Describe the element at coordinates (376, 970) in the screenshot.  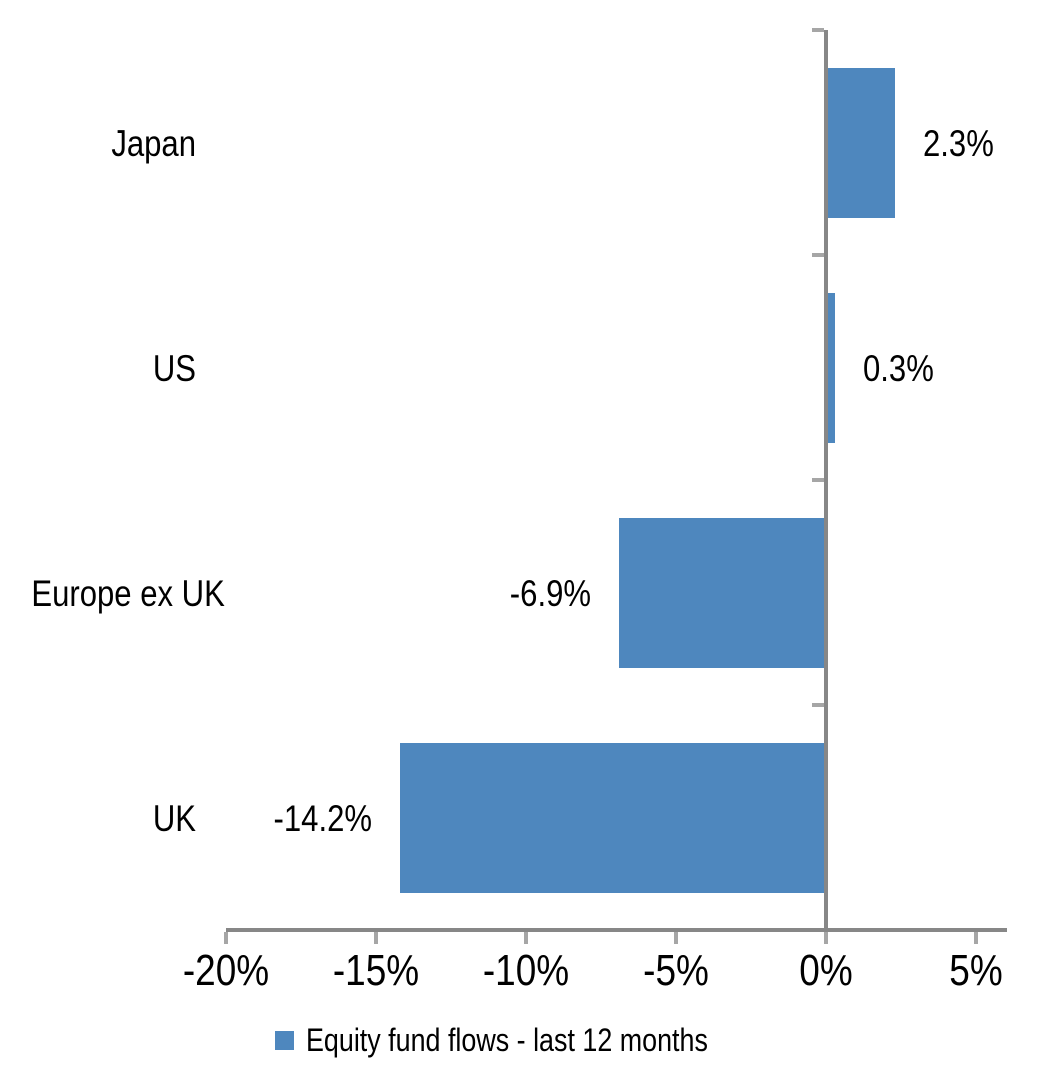
I see `x-tick-label: -15%` at that location.